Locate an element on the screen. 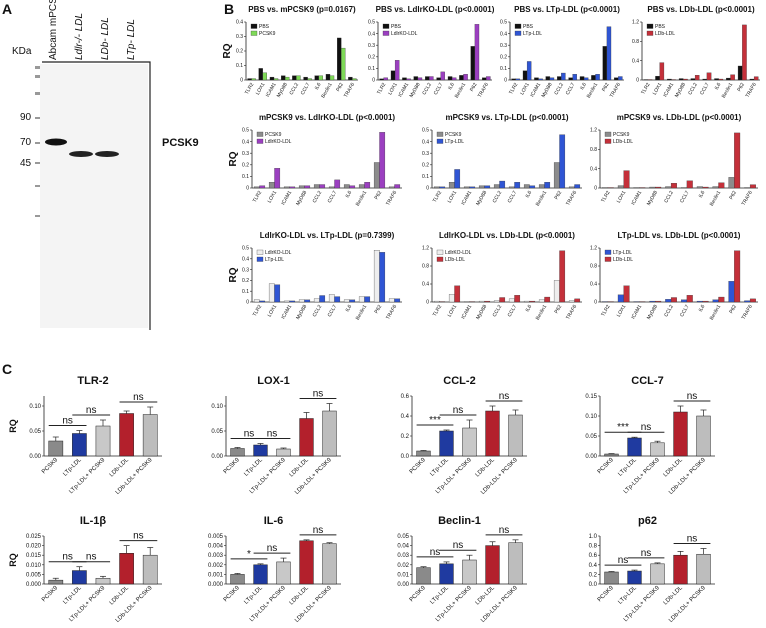 This screenshot has height=628, width=766. x-tick-label: MyD88 is located at coordinates (481, 198).